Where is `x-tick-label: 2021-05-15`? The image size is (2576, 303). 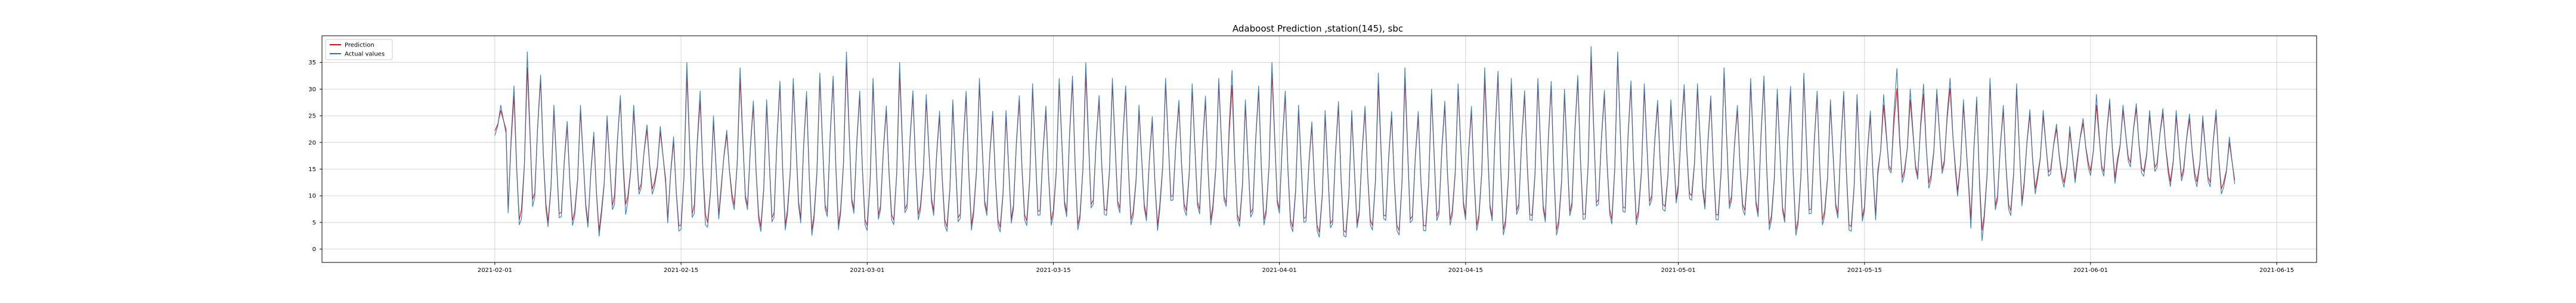 x-tick-label: 2021-05-15 is located at coordinates (1864, 270).